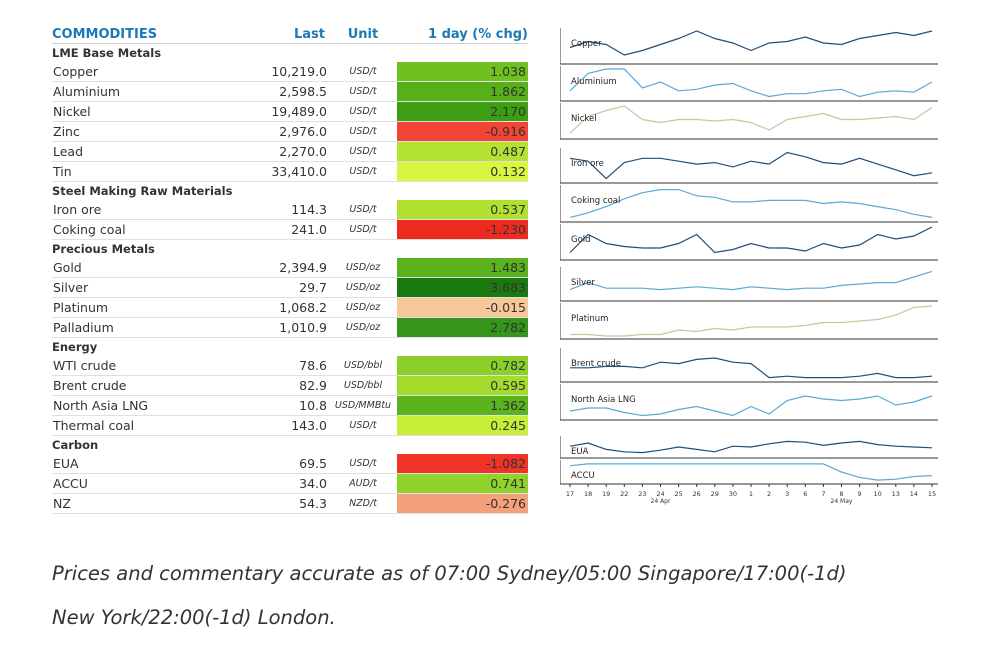  What do you see at coordinates (878, 494) in the screenshot?
I see `x-tick-label: 10` at bounding box center [878, 494].